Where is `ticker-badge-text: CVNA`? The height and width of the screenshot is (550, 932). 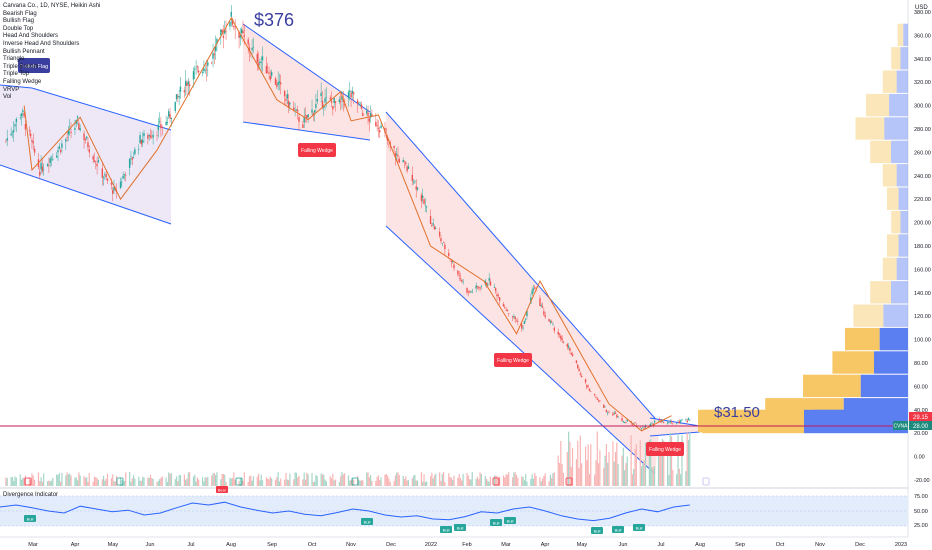 ticker-badge-text: CVNA is located at coordinates (901, 427).